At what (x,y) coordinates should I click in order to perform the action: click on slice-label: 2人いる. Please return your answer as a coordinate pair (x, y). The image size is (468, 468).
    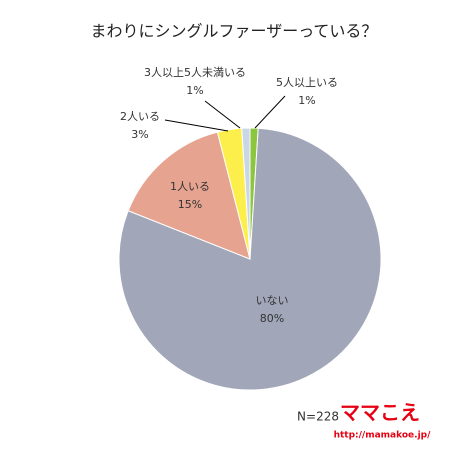
    Looking at the image, I should click on (140, 116).